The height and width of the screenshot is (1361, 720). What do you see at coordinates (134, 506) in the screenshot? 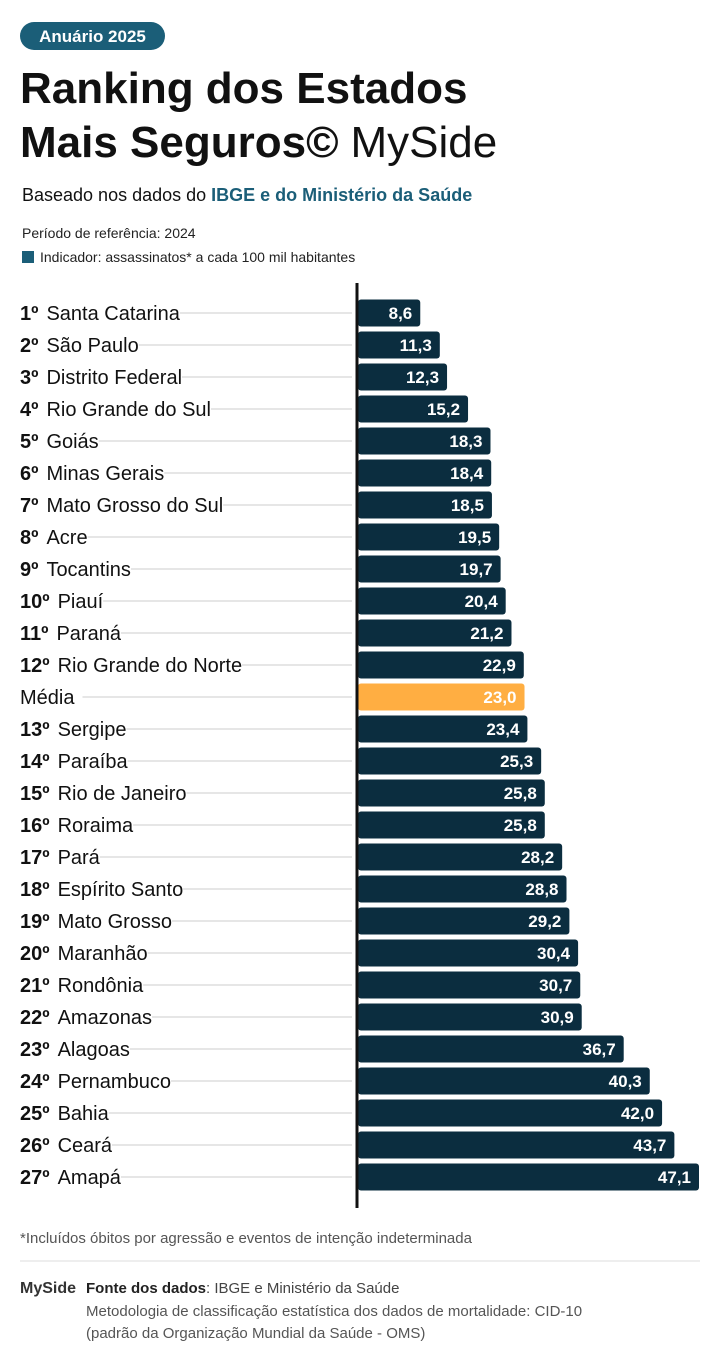
I see `state-name: Mato Grosso do Sul` at bounding box center [134, 506].